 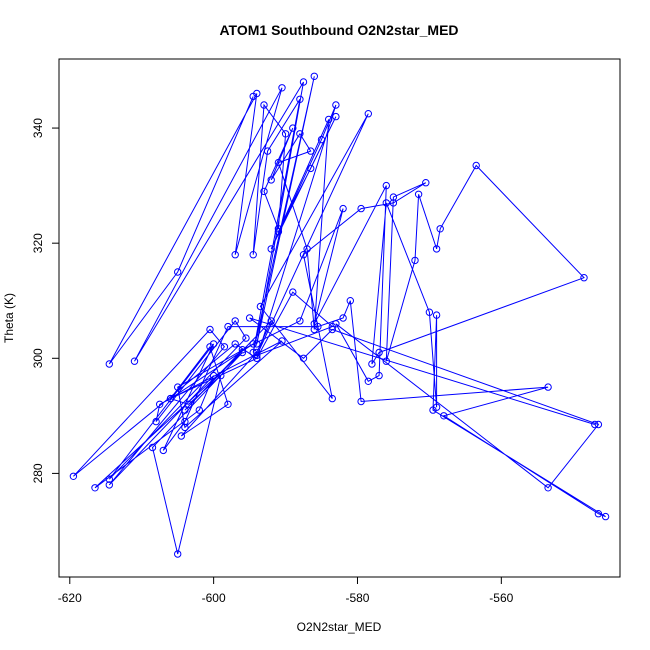 What do you see at coordinates (501, 598) in the screenshot?
I see `x-tick-label: -560` at bounding box center [501, 598].